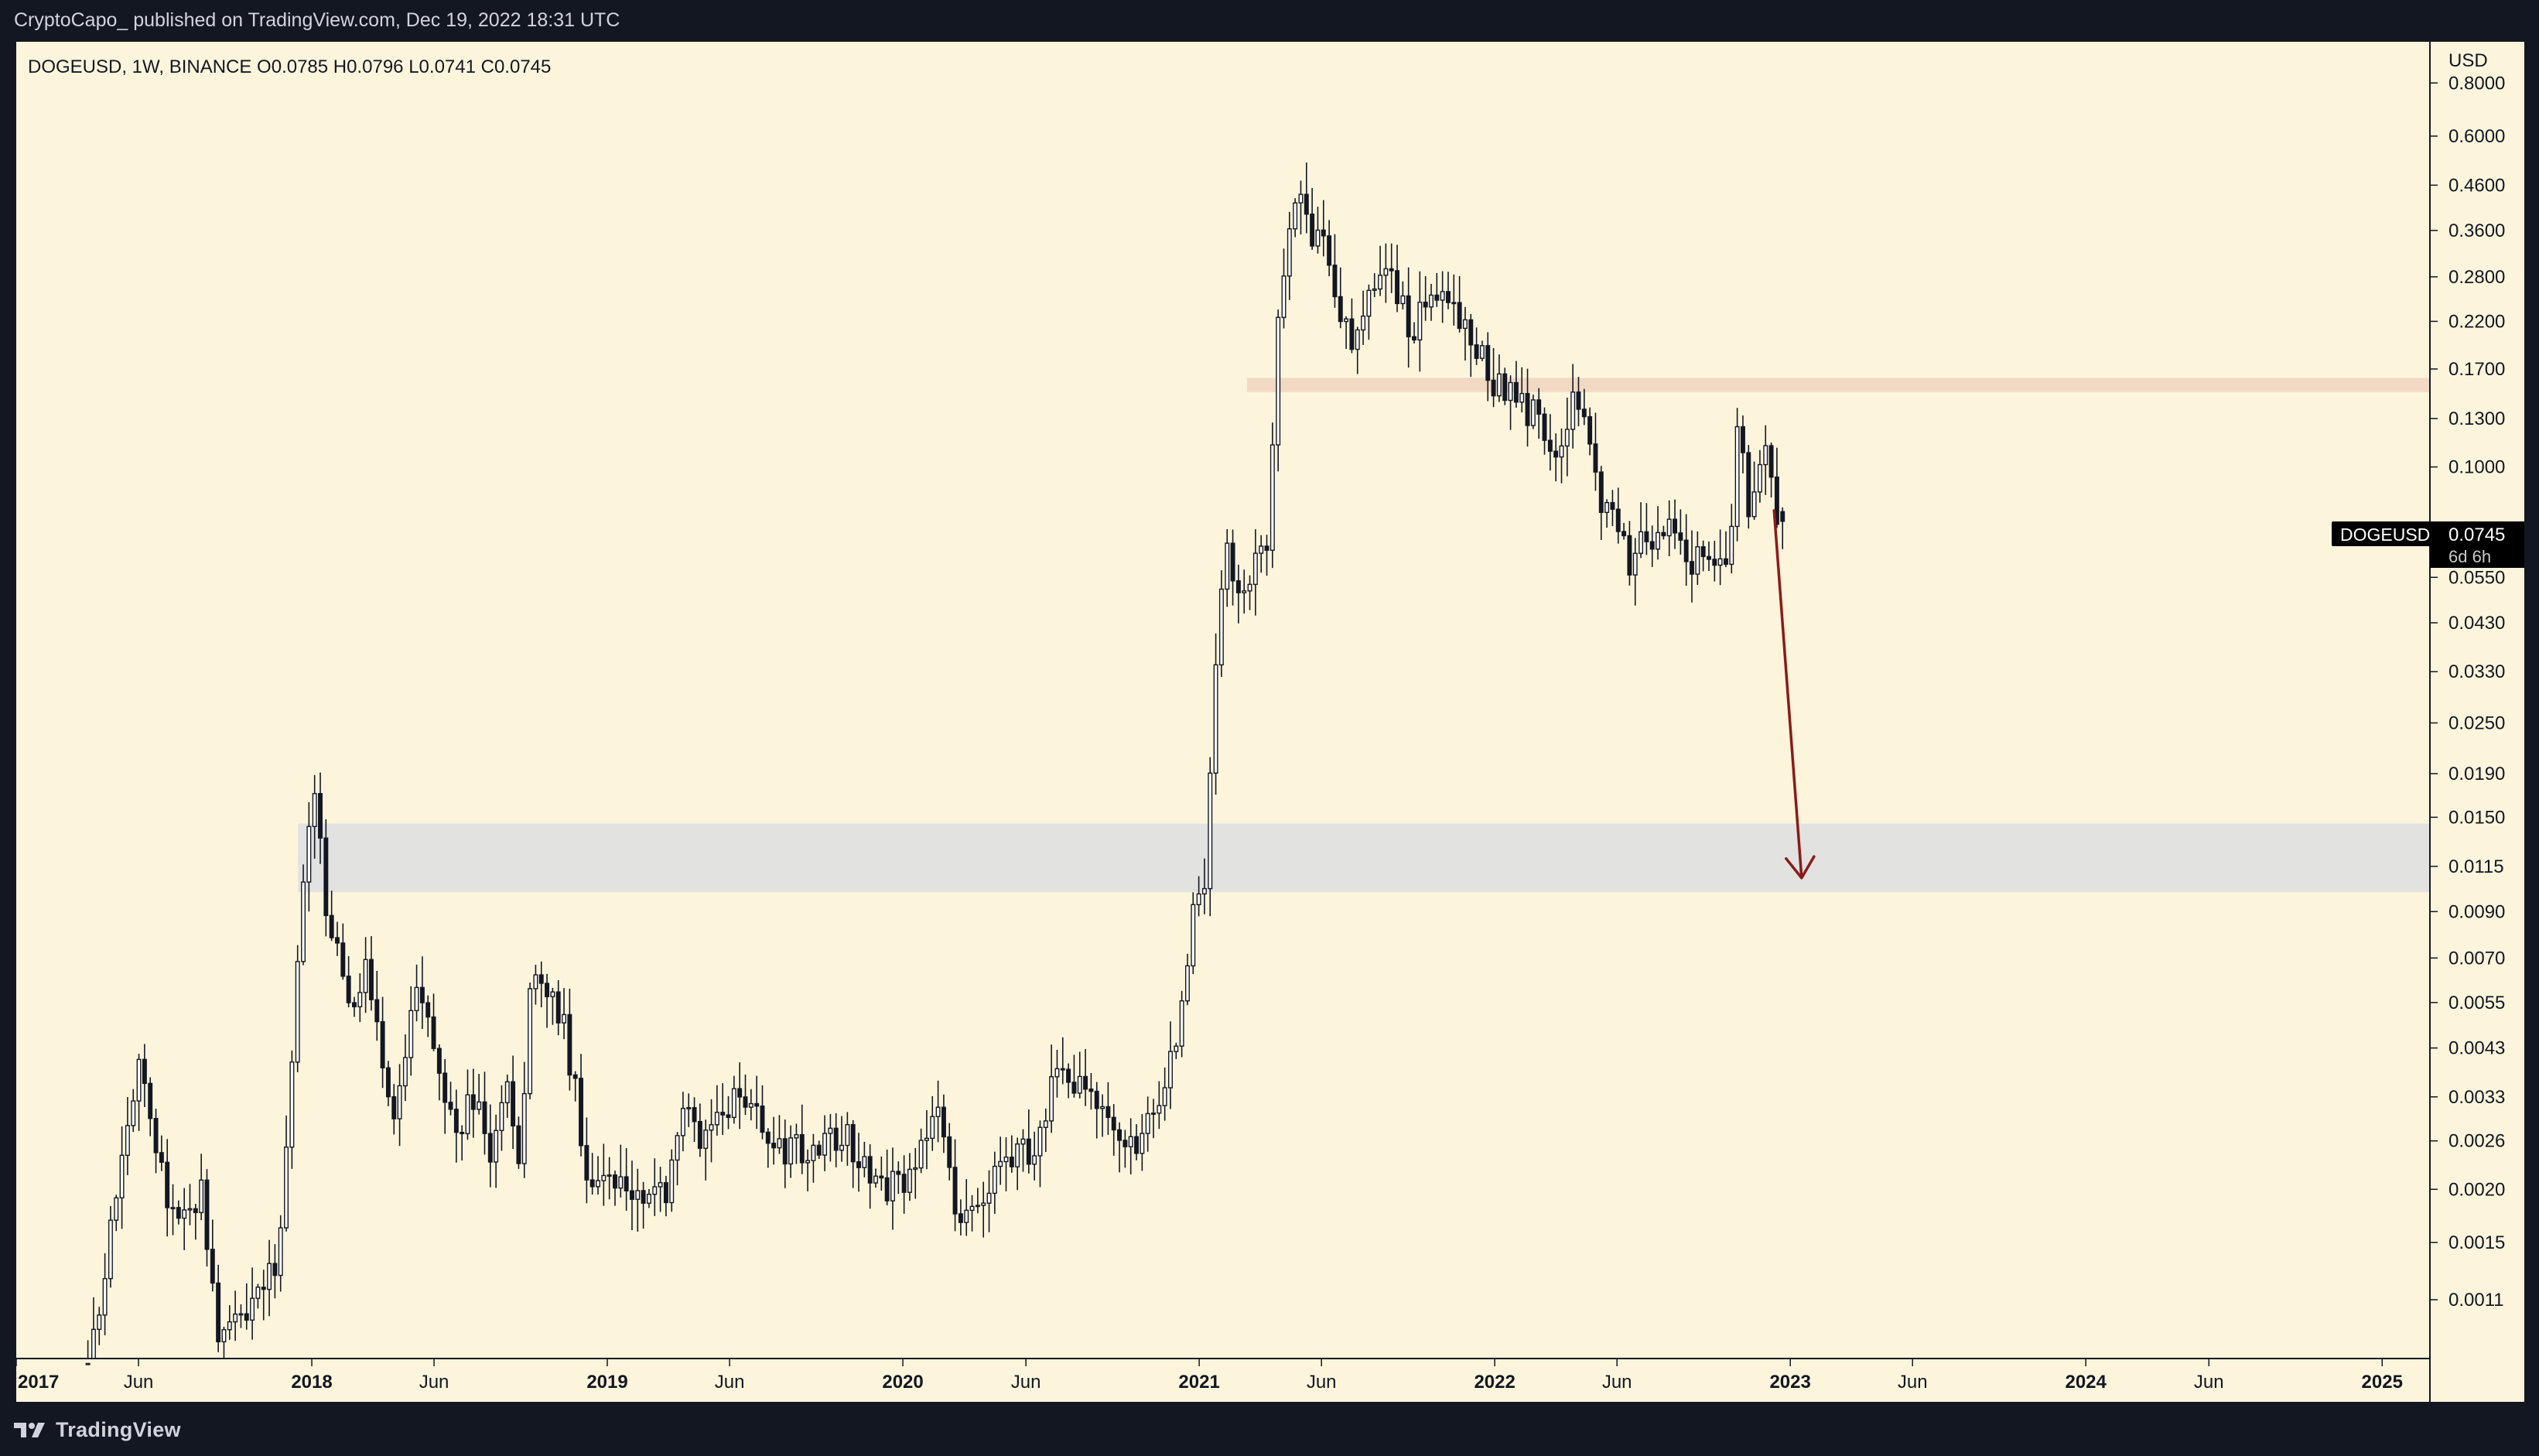 The width and height of the screenshot is (2539, 1456). Describe the element at coordinates (2086, 1382) in the screenshot. I see `year-tick-label: 2024` at that location.